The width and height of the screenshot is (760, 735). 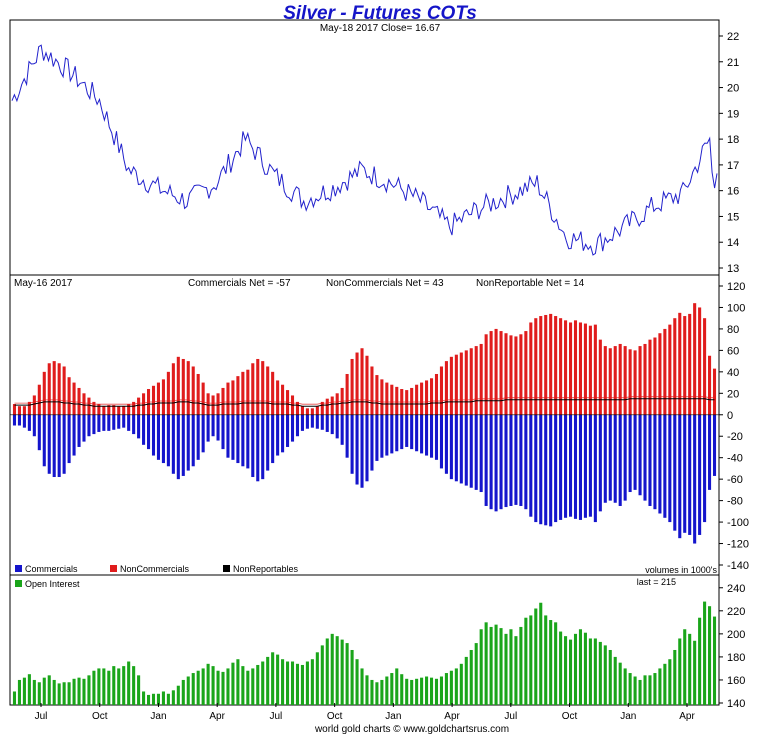 What do you see at coordinates (18, 568) in the screenshot?
I see `legend-commercials-swatch` at bounding box center [18, 568].